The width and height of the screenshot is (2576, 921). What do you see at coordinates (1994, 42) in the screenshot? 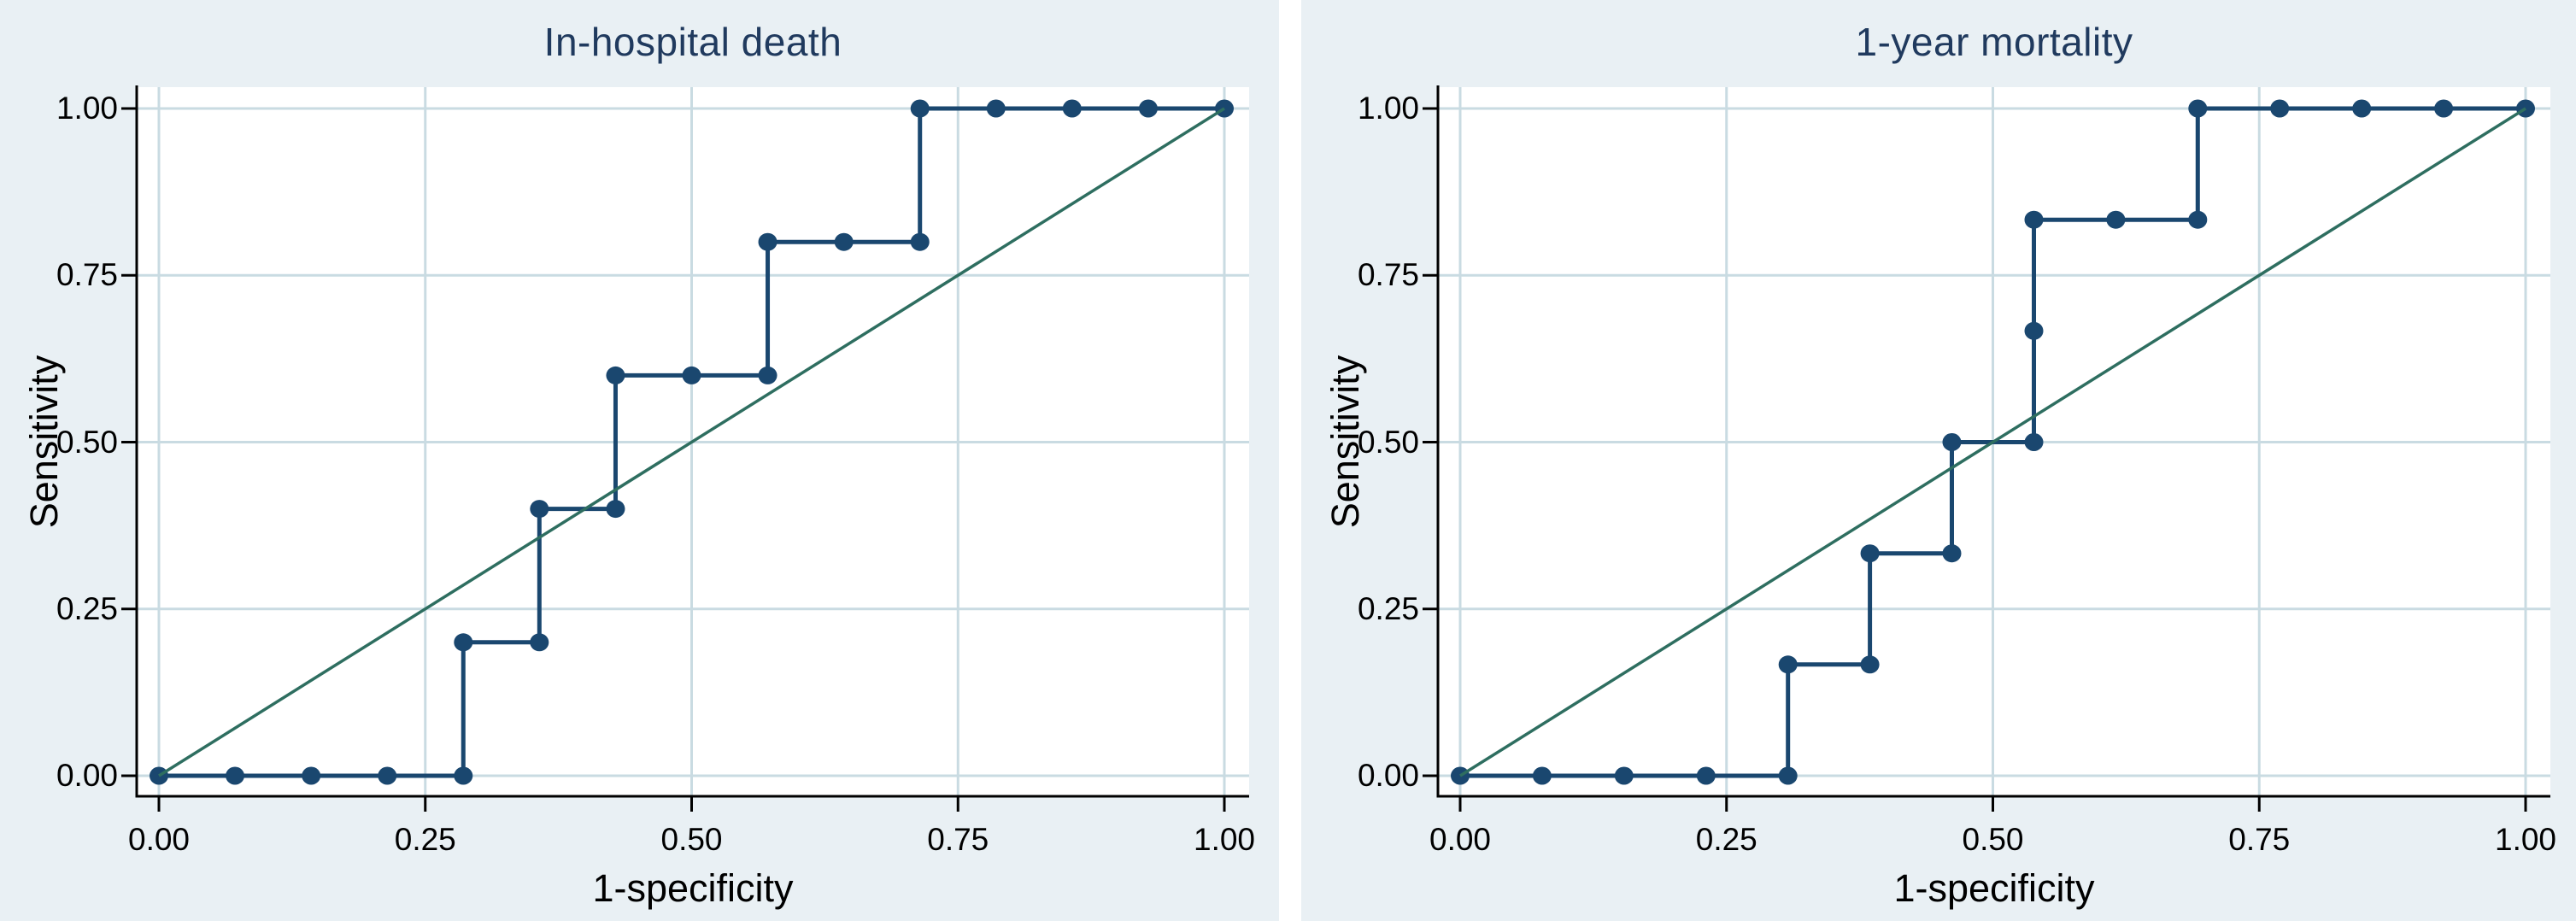
I see `chart-title: 1-year mortality` at bounding box center [1994, 42].